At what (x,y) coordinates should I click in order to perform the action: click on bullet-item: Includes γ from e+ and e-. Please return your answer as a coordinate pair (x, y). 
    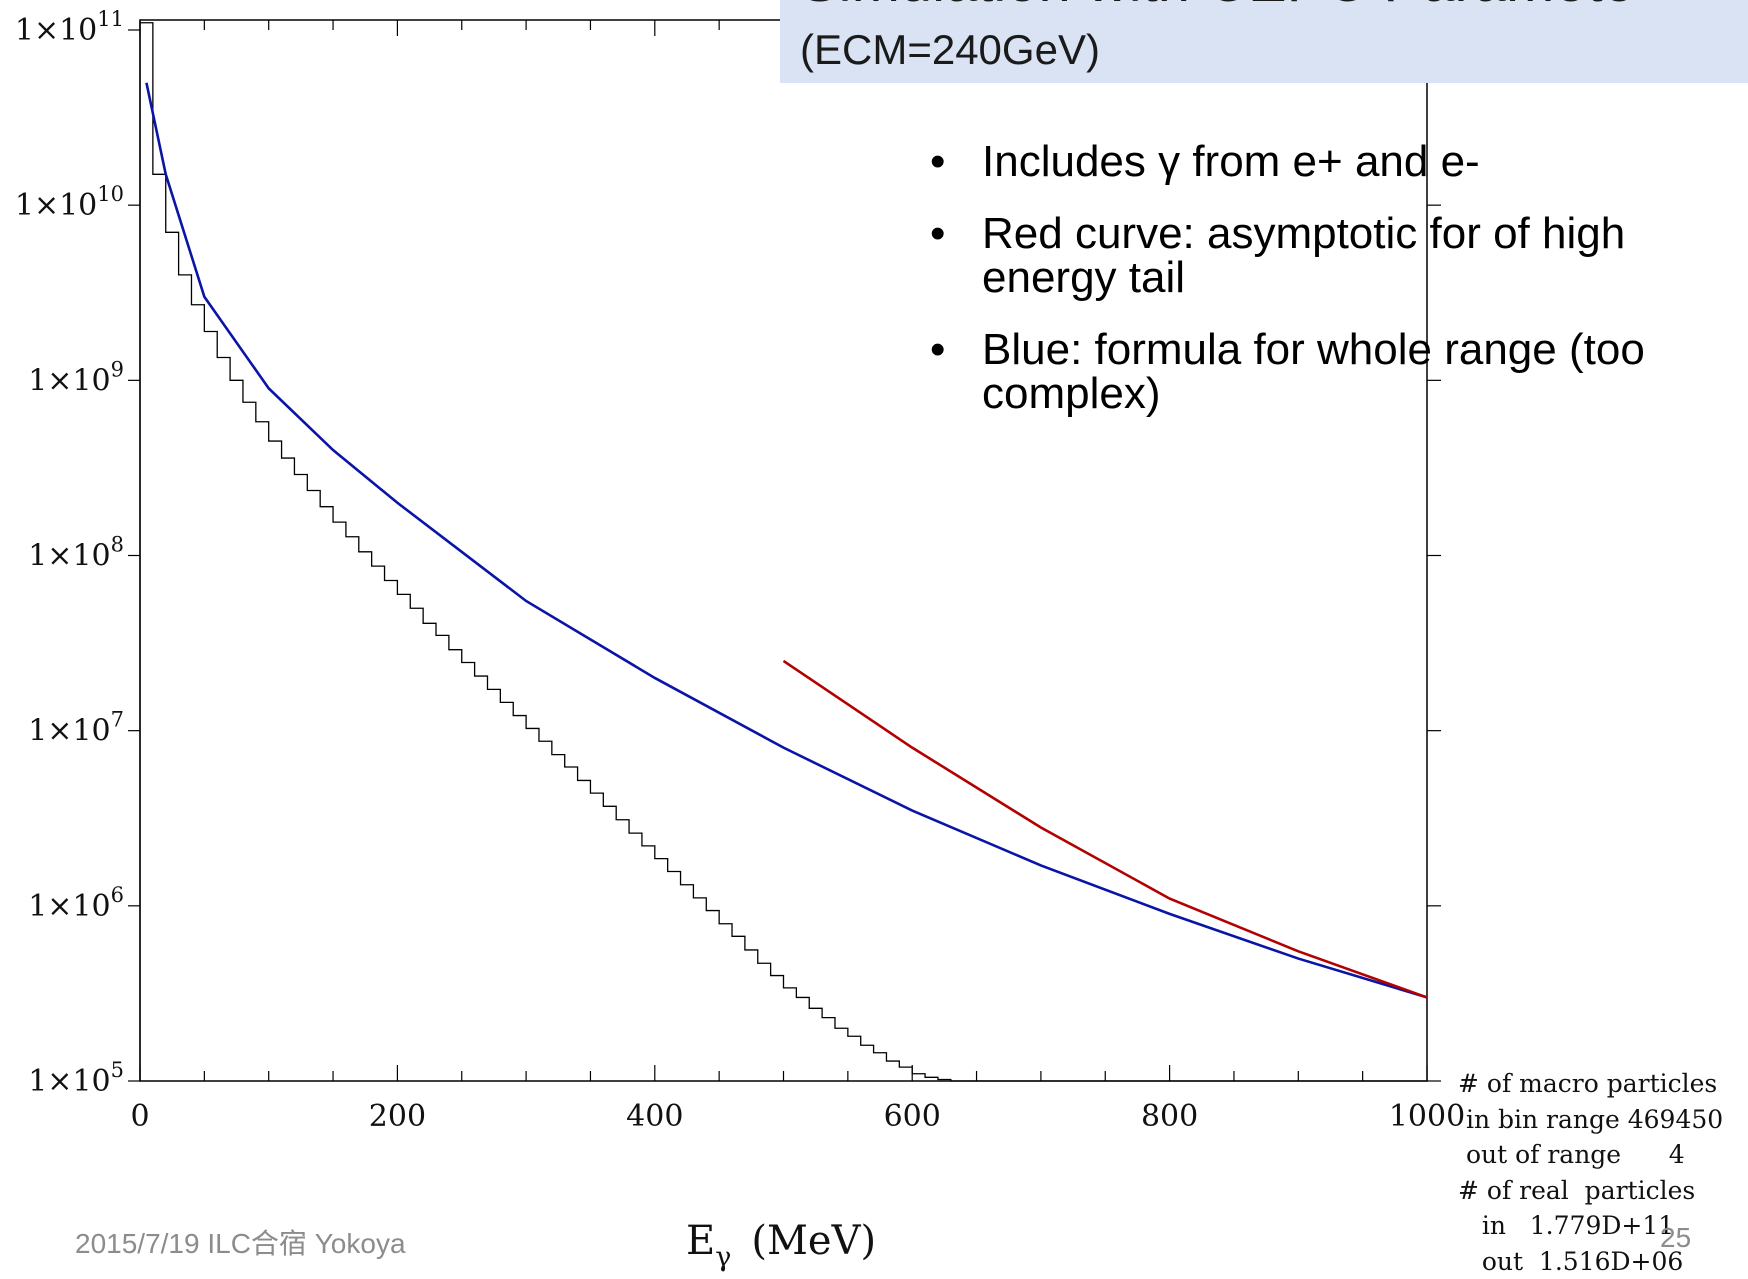
    Looking at the image, I should click on (1335, 162).